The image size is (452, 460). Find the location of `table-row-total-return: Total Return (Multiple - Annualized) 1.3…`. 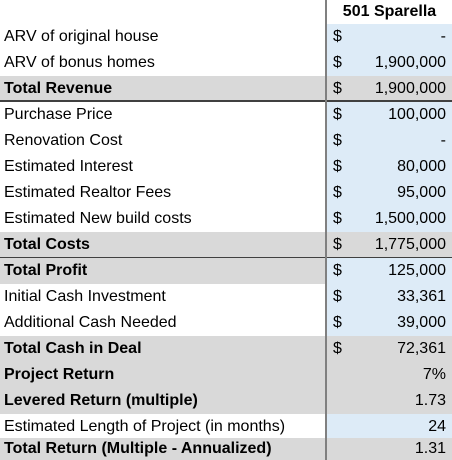

table-row-total-return: Total Return (Multiple - Annualized) 1.3… is located at coordinates (226, 449).